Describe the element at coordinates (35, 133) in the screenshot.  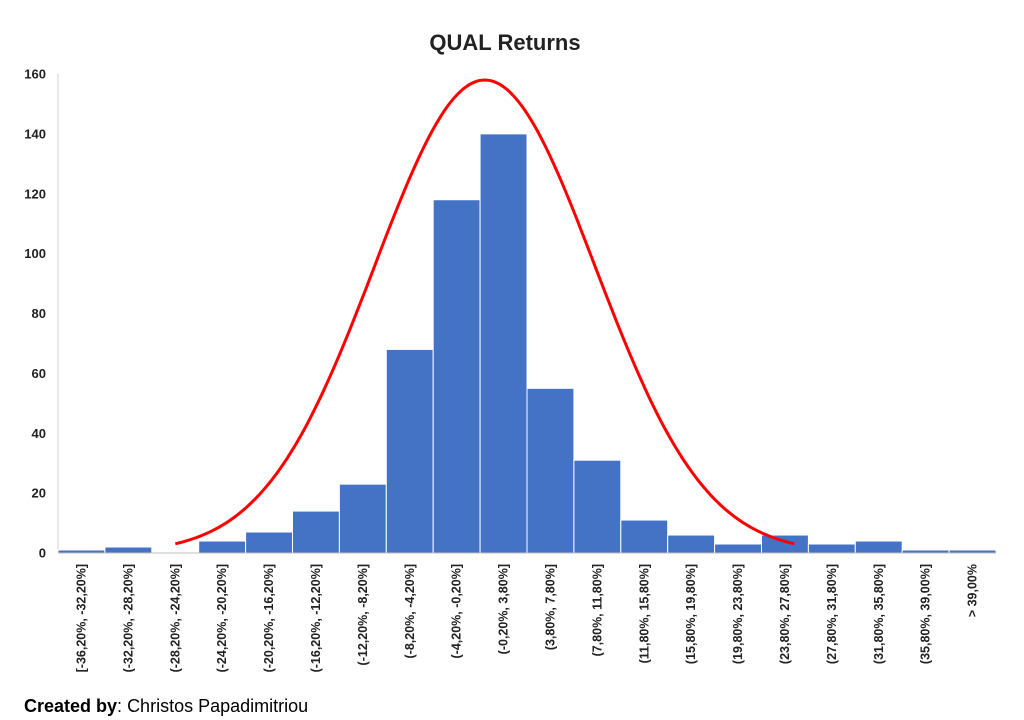
I see `y-tick-label: 140` at that location.